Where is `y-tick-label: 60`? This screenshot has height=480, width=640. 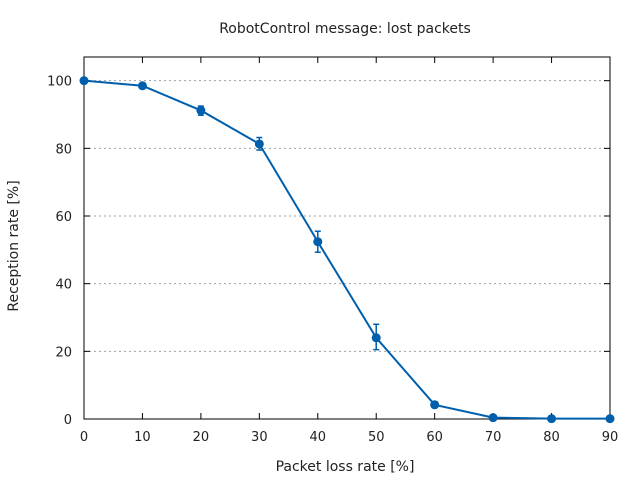 y-tick-label: 60 is located at coordinates (63, 217).